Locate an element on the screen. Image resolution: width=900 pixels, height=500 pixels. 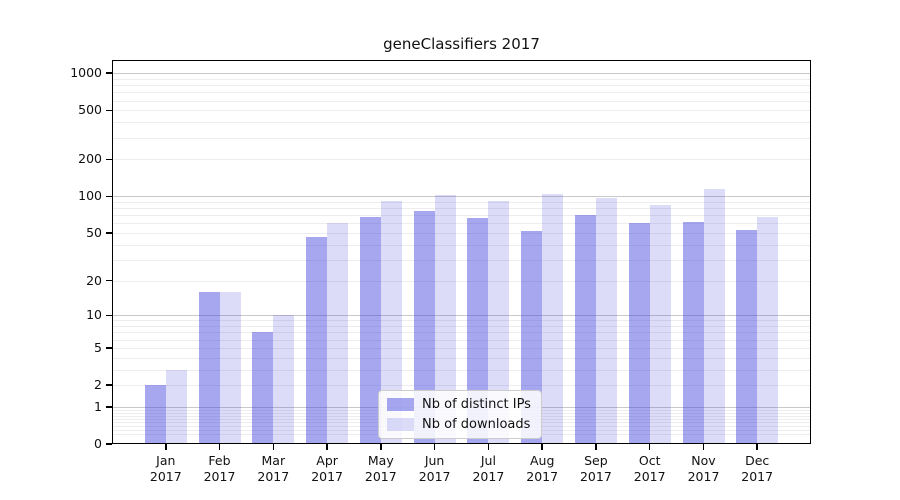
legend-item-downloads: Nb of downloads is located at coordinates (459, 424).